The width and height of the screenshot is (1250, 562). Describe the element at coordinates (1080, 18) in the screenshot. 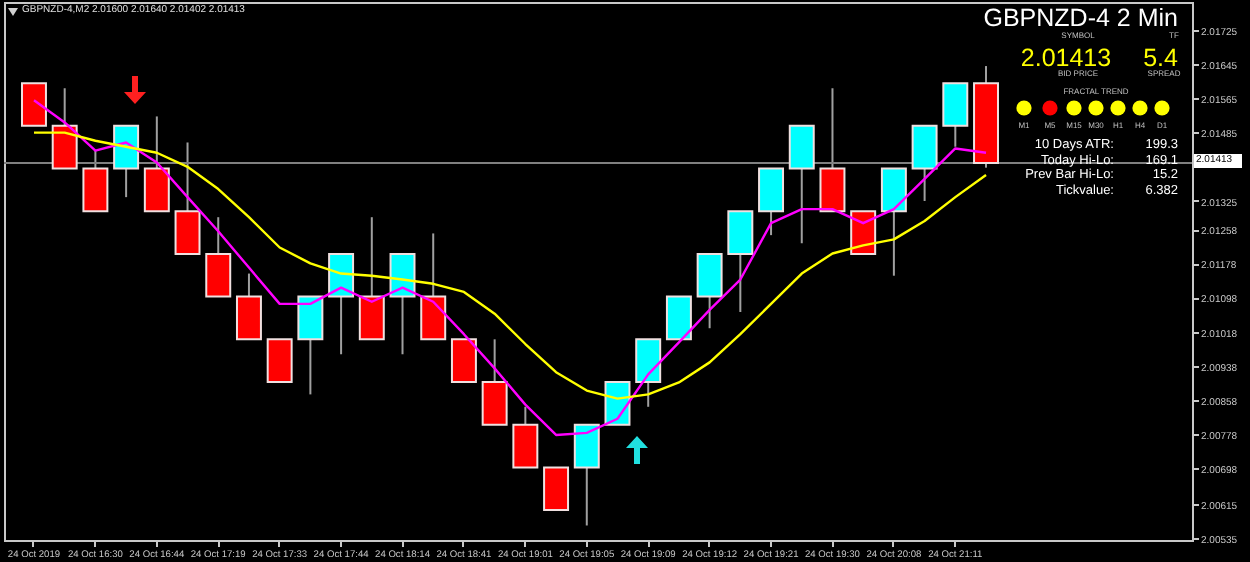

I see `annotation: GBPNZD-4 2 Min` at that location.